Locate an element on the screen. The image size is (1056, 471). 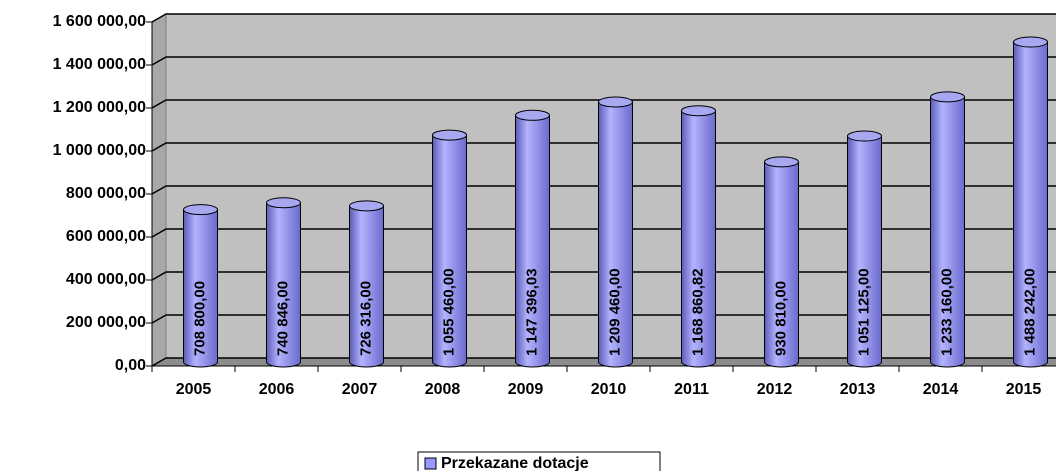
x-tick-label: 2012 is located at coordinates (775, 389).